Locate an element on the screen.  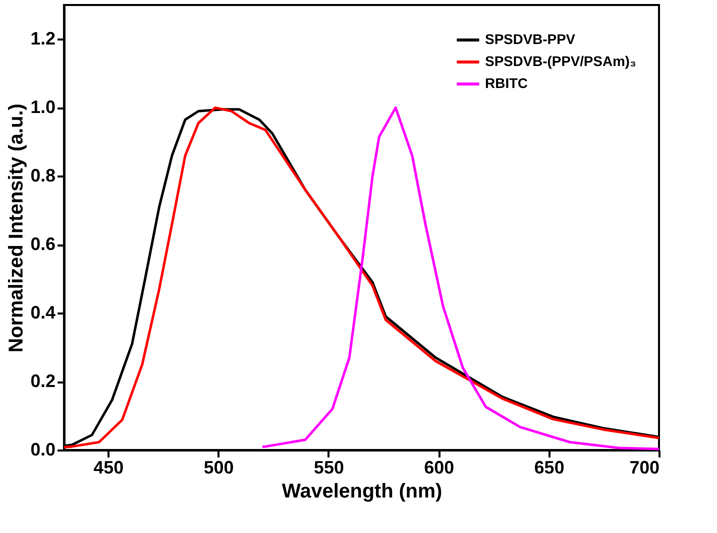
x-tick-label: 450 is located at coordinates (109, 468).